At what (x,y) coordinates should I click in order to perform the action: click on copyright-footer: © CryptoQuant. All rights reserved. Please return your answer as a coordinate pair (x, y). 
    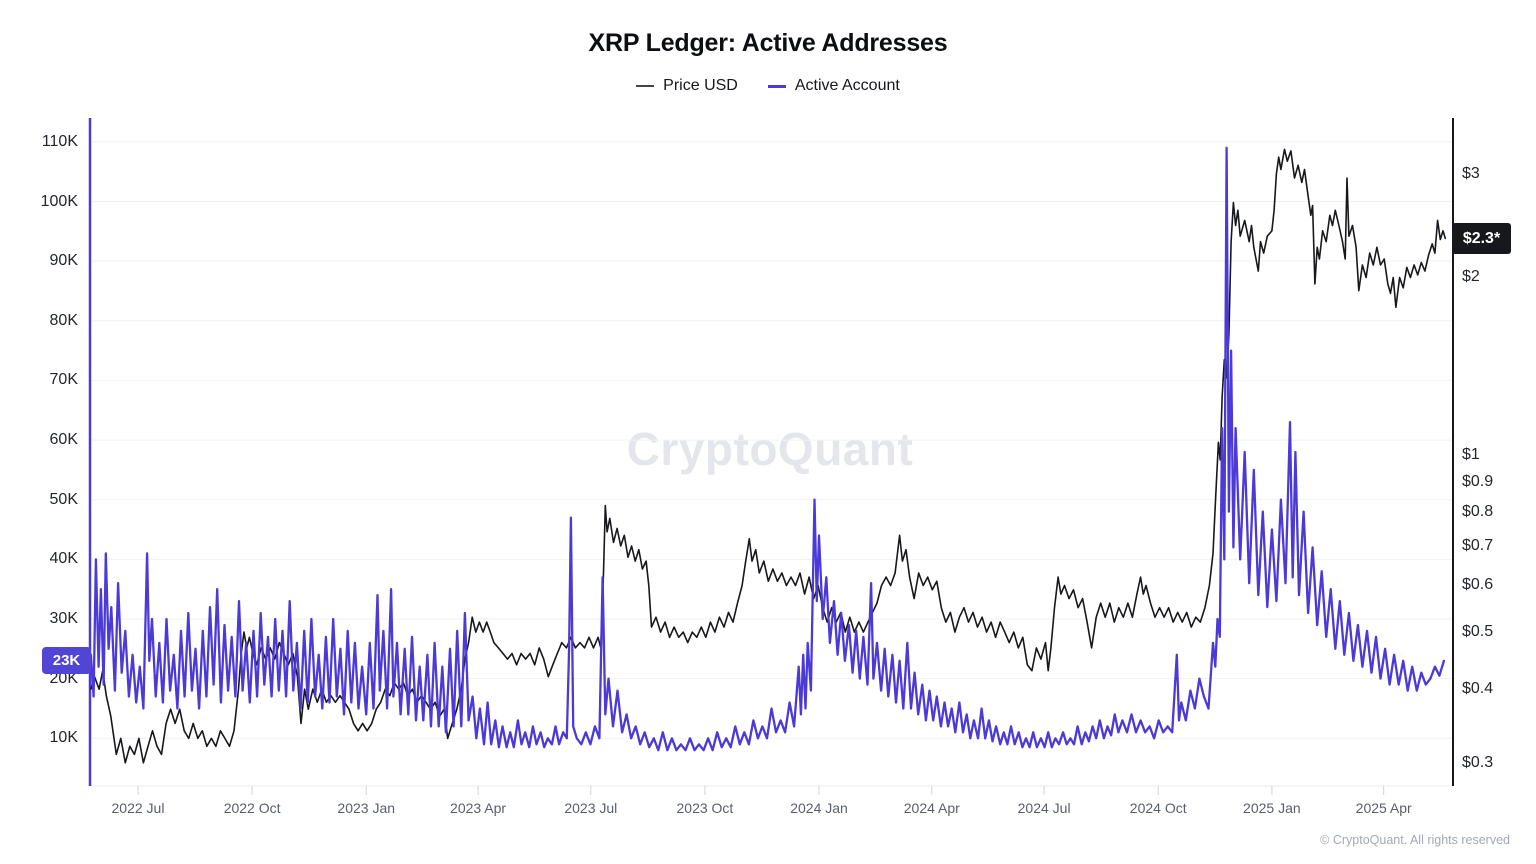
    Looking at the image, I should click on (1415, 840).